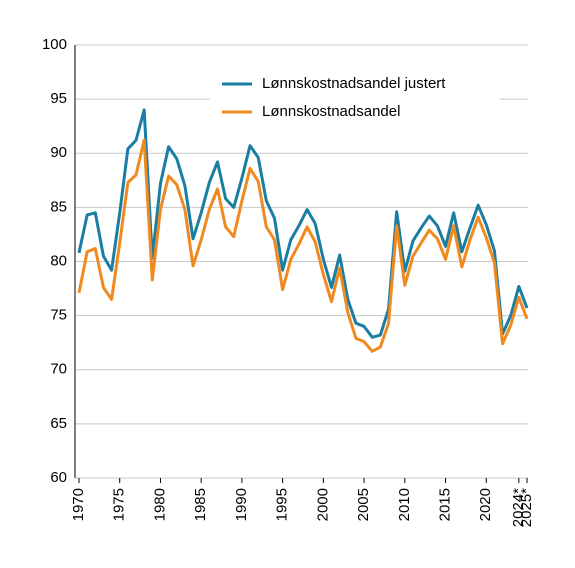  What do you see at coordinates (78, 504) in the screenshot?
I see `x-tick-label: 1970` at bounding box center [78, 504].